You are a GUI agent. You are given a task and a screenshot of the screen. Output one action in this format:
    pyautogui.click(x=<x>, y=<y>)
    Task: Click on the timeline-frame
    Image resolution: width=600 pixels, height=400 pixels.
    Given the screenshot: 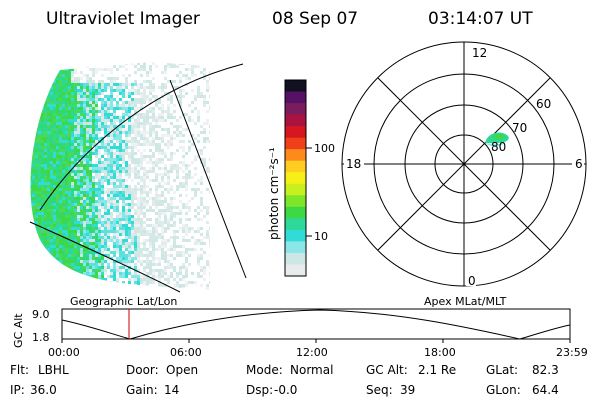 What is the action you would take?
    pyautogui.click(x=316, y=324)
    